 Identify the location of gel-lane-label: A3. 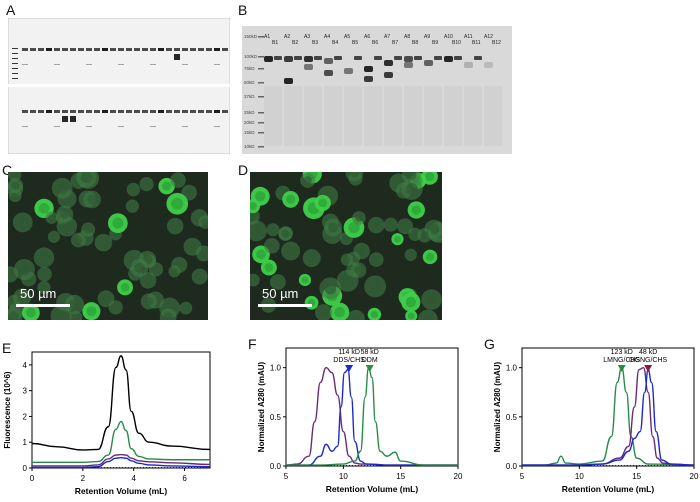
(307, 37).